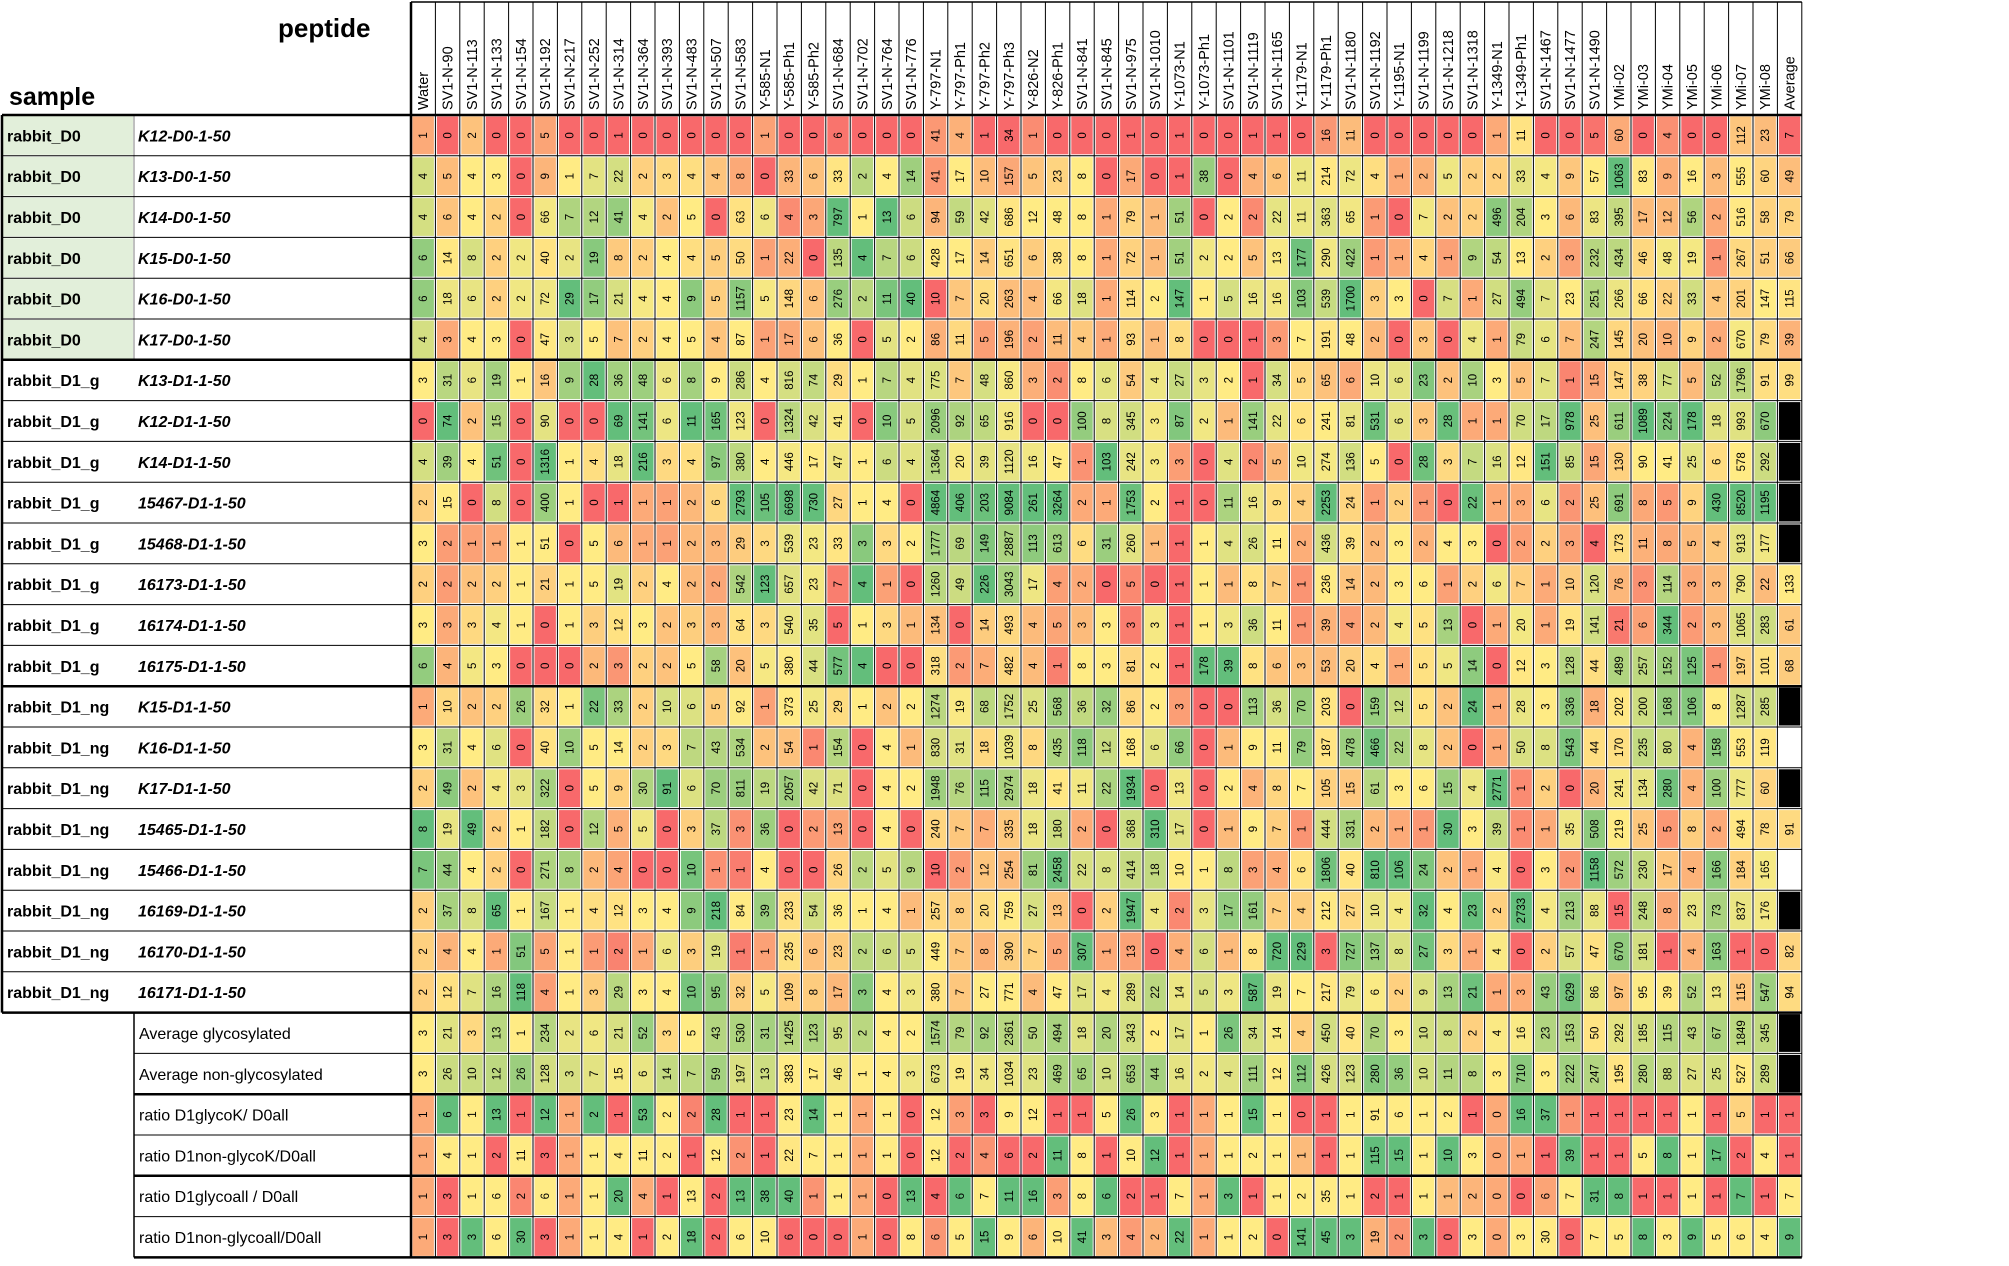 The width and height of the screenshot is (2009, 1266). I want to click on cell-value: 165, so click(717, 420).